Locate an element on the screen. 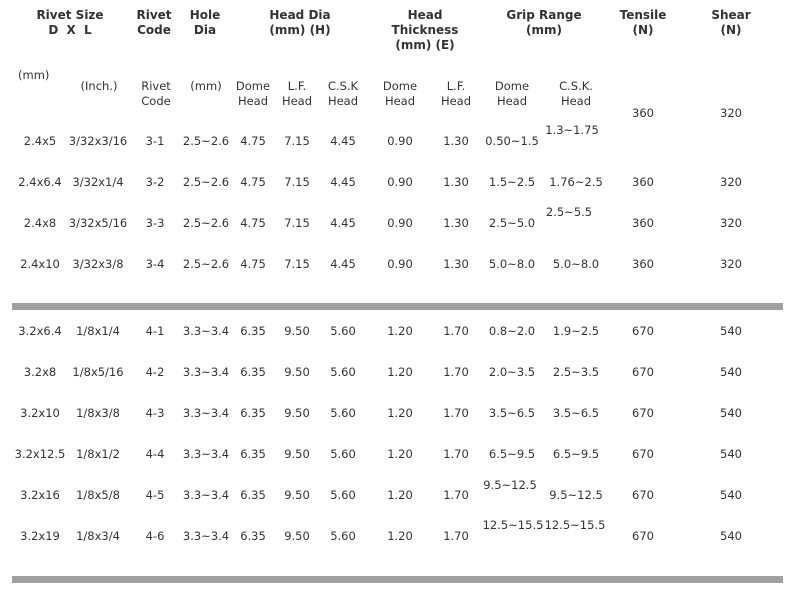 The image size is (796, 592). cell-inch: 3/32x5/16 is located at coordinates (98, 223).